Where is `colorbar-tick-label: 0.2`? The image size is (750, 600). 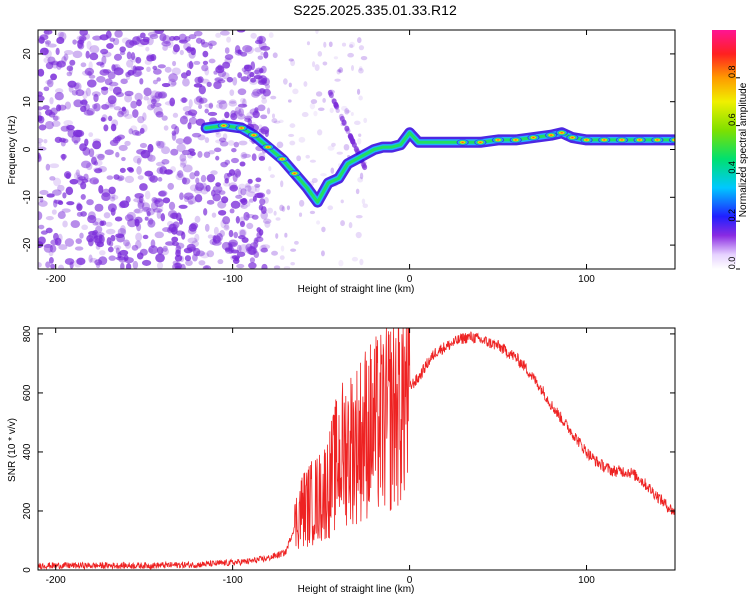 colorbar-tick-label: 0.2 is located at coordinates (732, 215).